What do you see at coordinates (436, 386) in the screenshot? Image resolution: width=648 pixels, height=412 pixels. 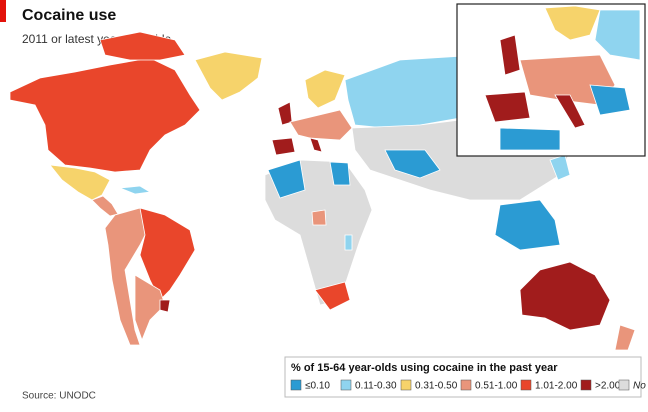 I see `legend-label: 0.31-0.50` at bounding box center [436, 386].